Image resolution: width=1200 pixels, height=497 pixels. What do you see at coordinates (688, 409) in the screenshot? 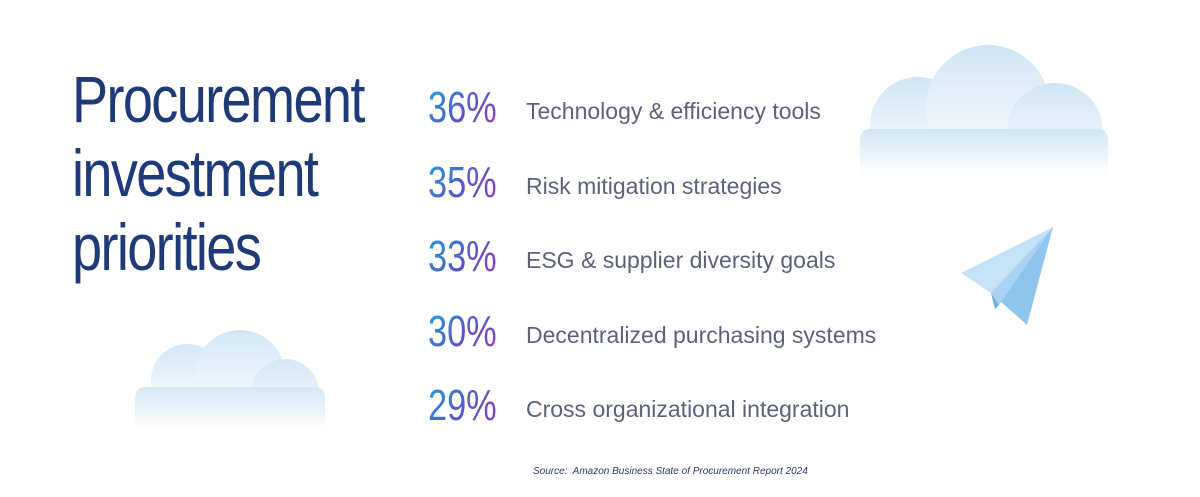
I see `priority-label: Cross organizational integration` at bounding box center [688, 409].